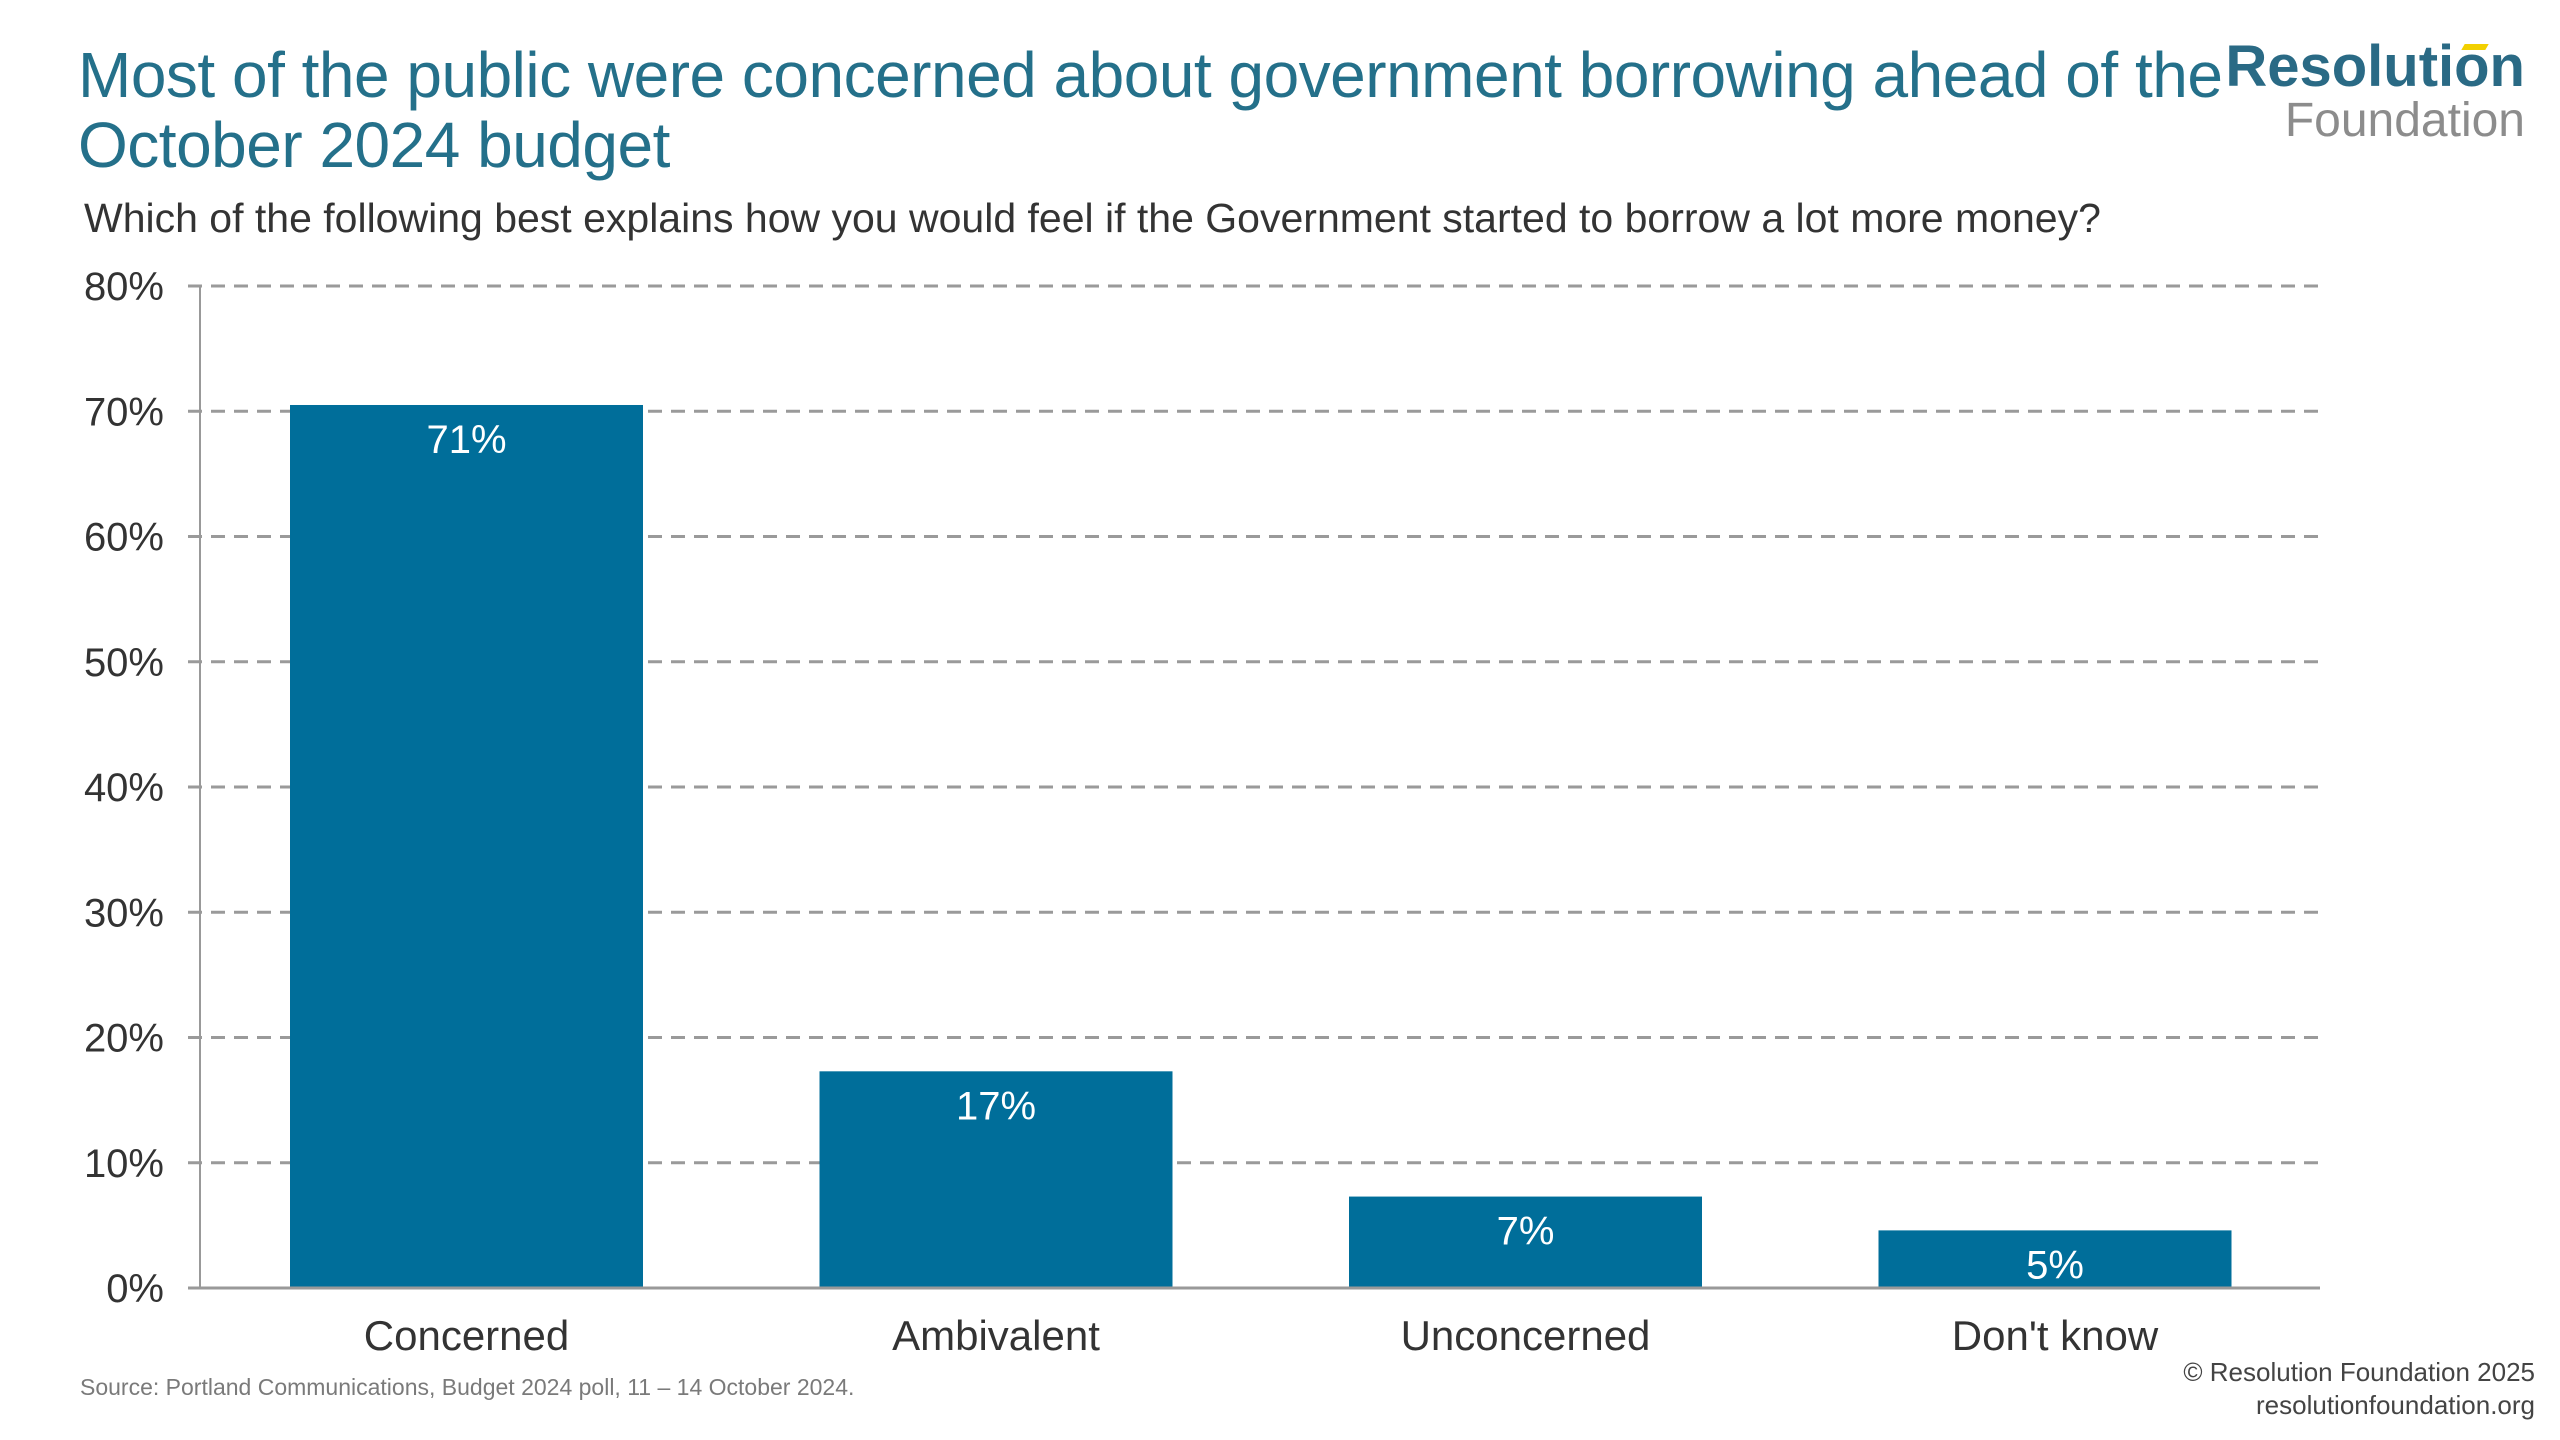 This screenshot has width=2560, height=1440. What do you see at coordinates (2055, 1335) in the screenshot?
I see `x-category-label: Don't know` at bounding box center [2055, 1335].